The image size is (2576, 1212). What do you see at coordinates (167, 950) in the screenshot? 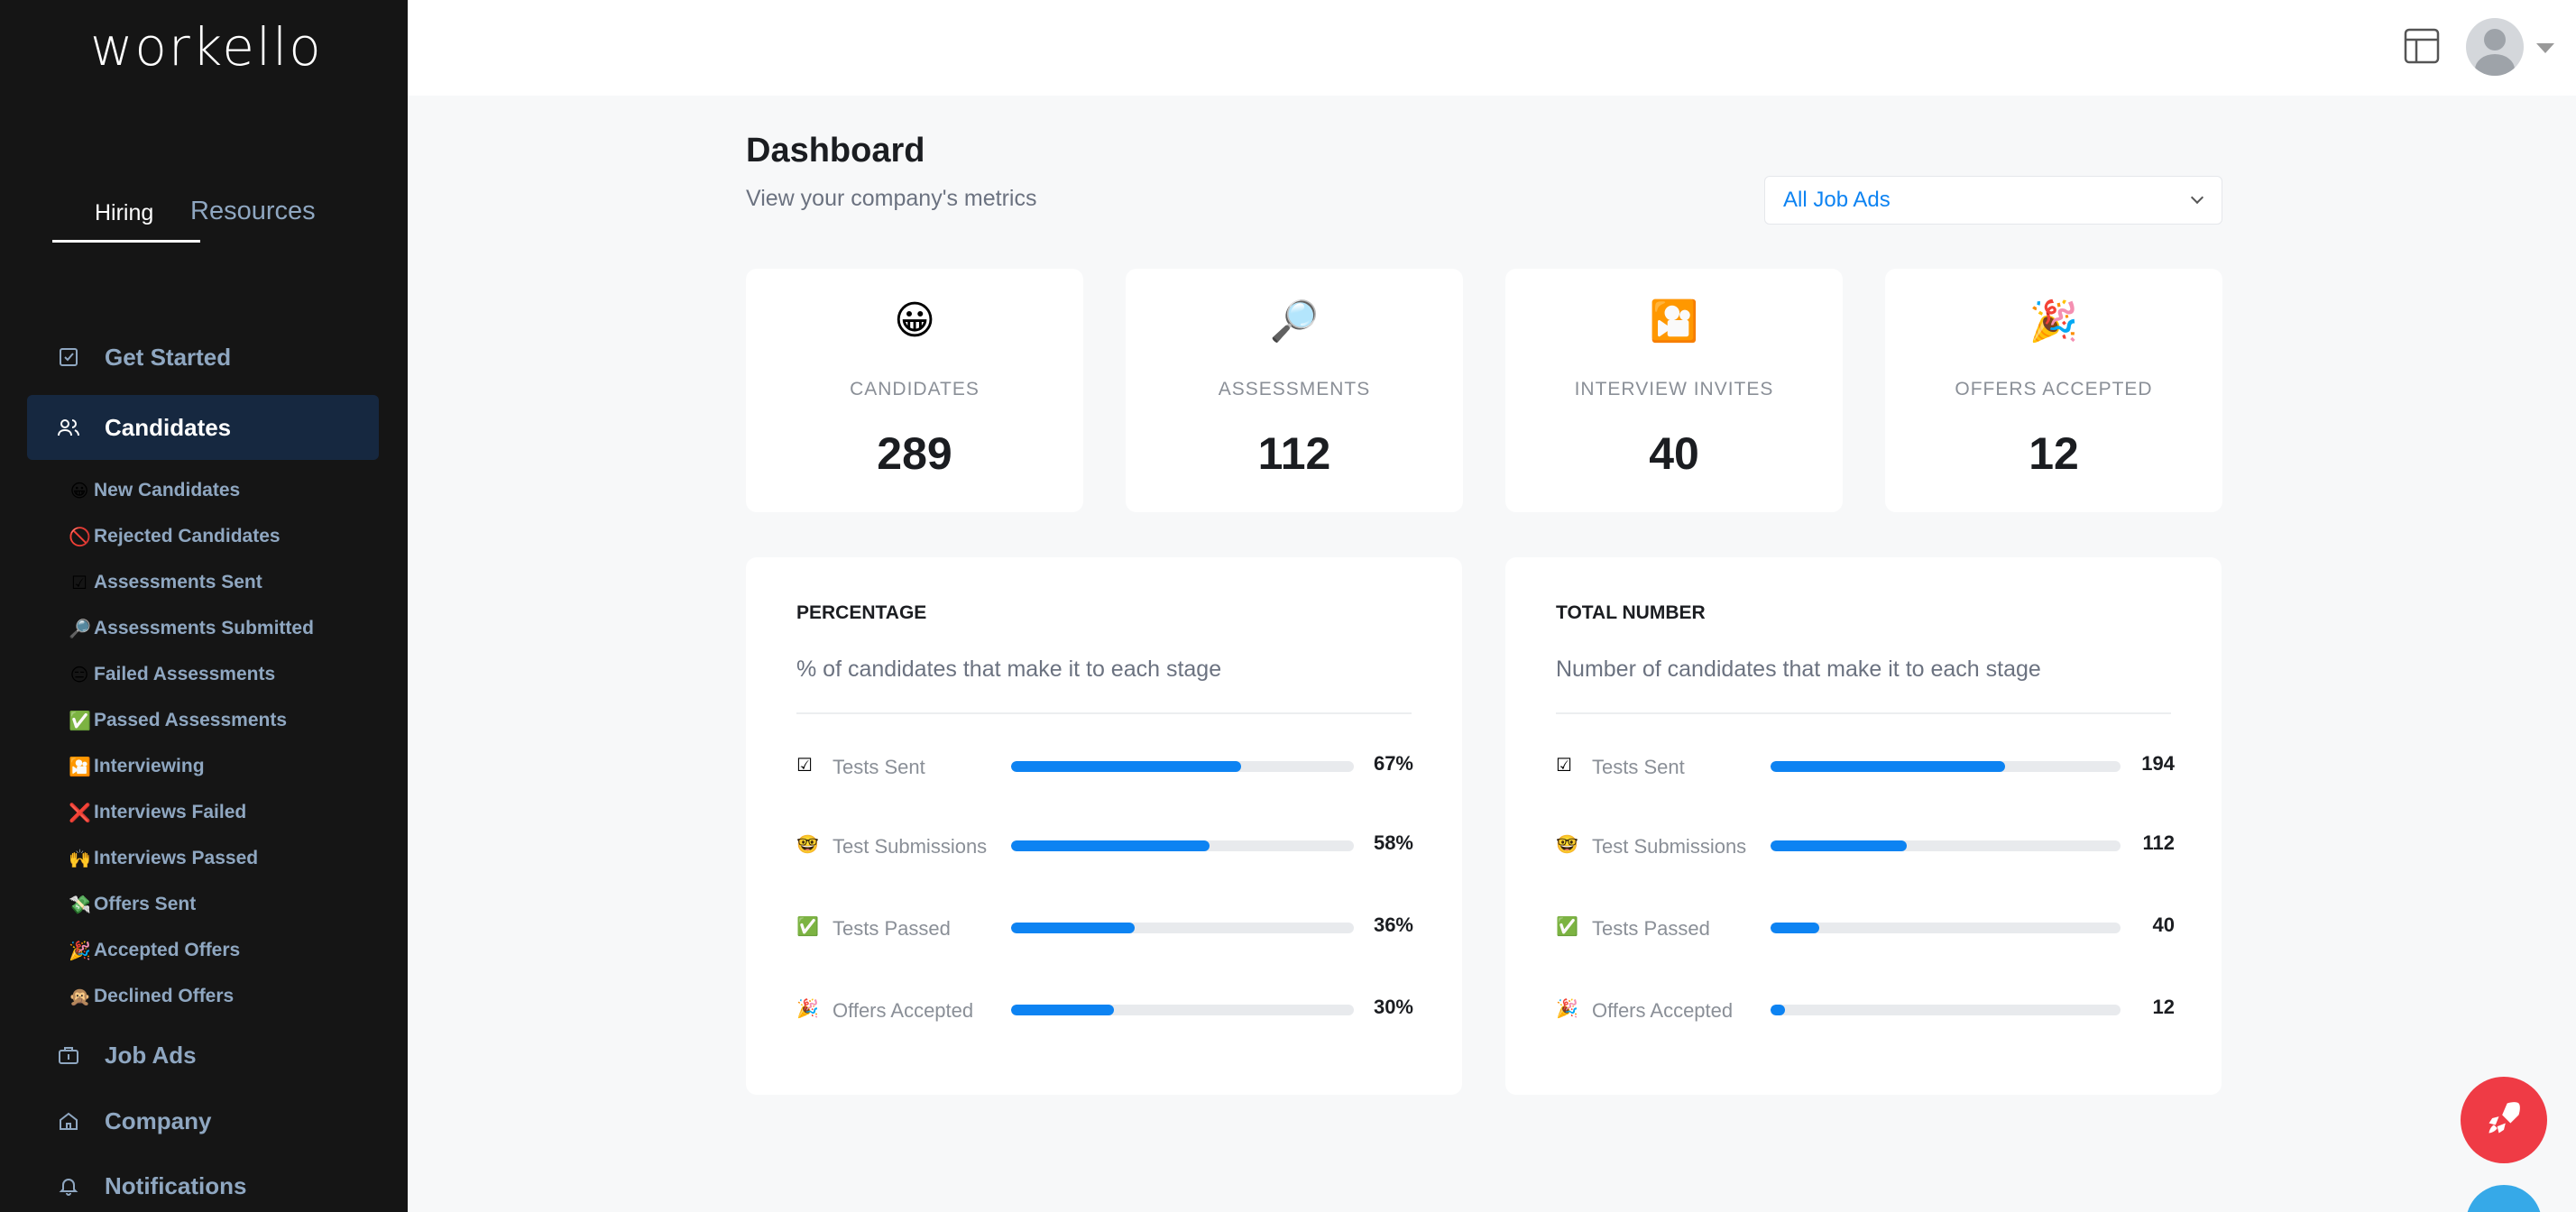
I see `sidebar-subitem-label: Accepted Offers` at bounding box center [167, 950].